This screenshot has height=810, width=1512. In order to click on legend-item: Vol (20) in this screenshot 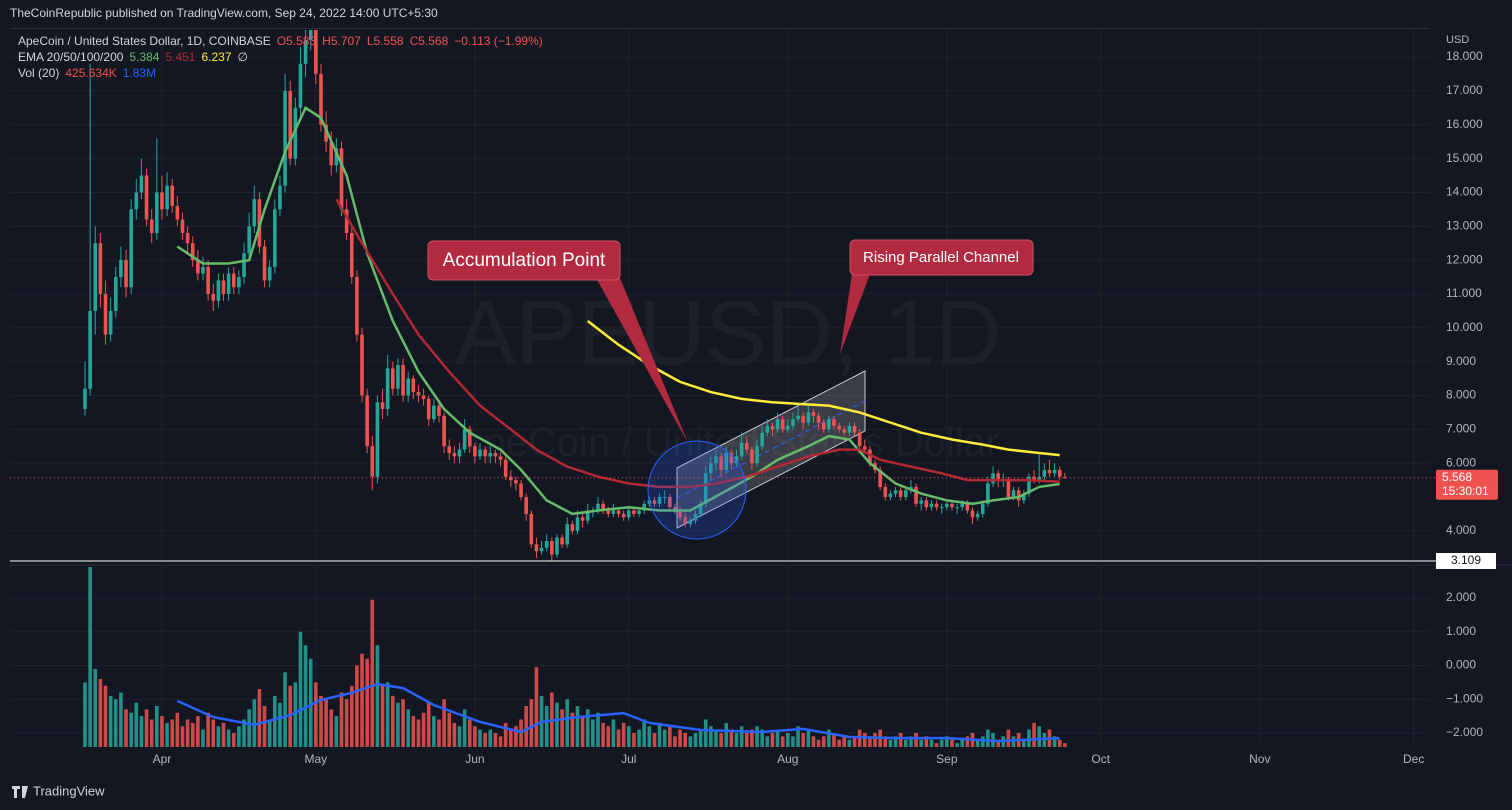, I will do `click(38, 73)`.